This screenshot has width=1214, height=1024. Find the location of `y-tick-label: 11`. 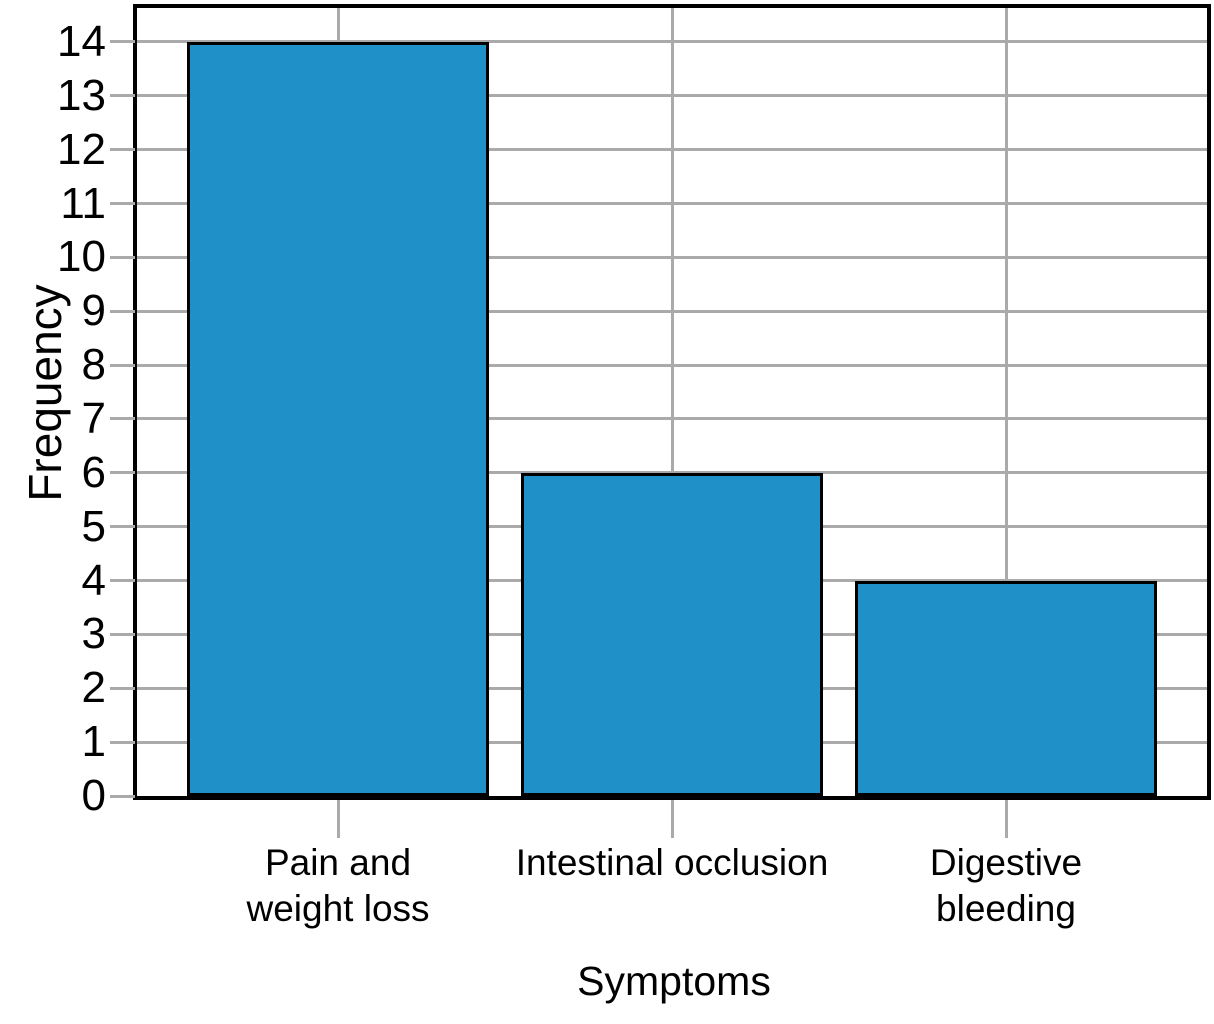

y-tick-label: 11 is located at coordinates (83, 203).